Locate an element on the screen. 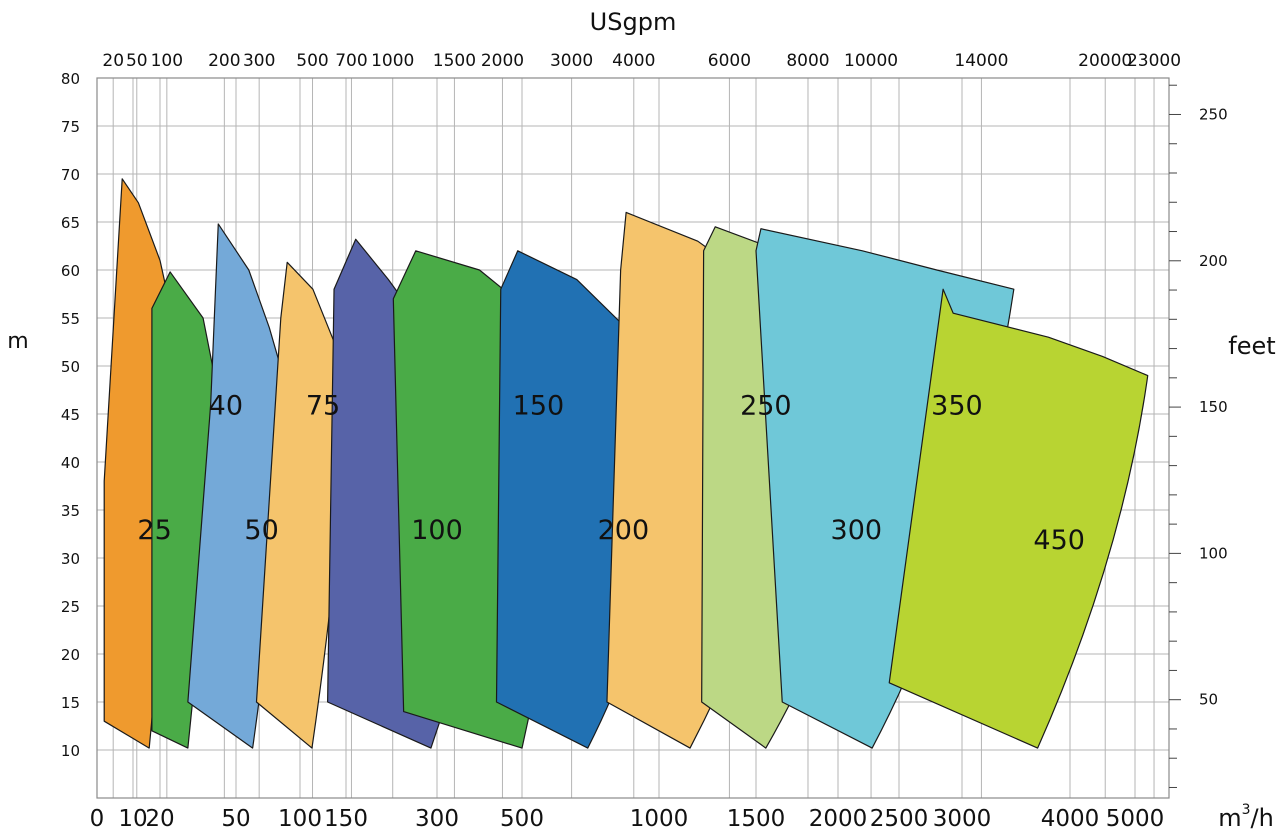  x-top-tick-label: 23000 is located at coordinates (1154, 61).